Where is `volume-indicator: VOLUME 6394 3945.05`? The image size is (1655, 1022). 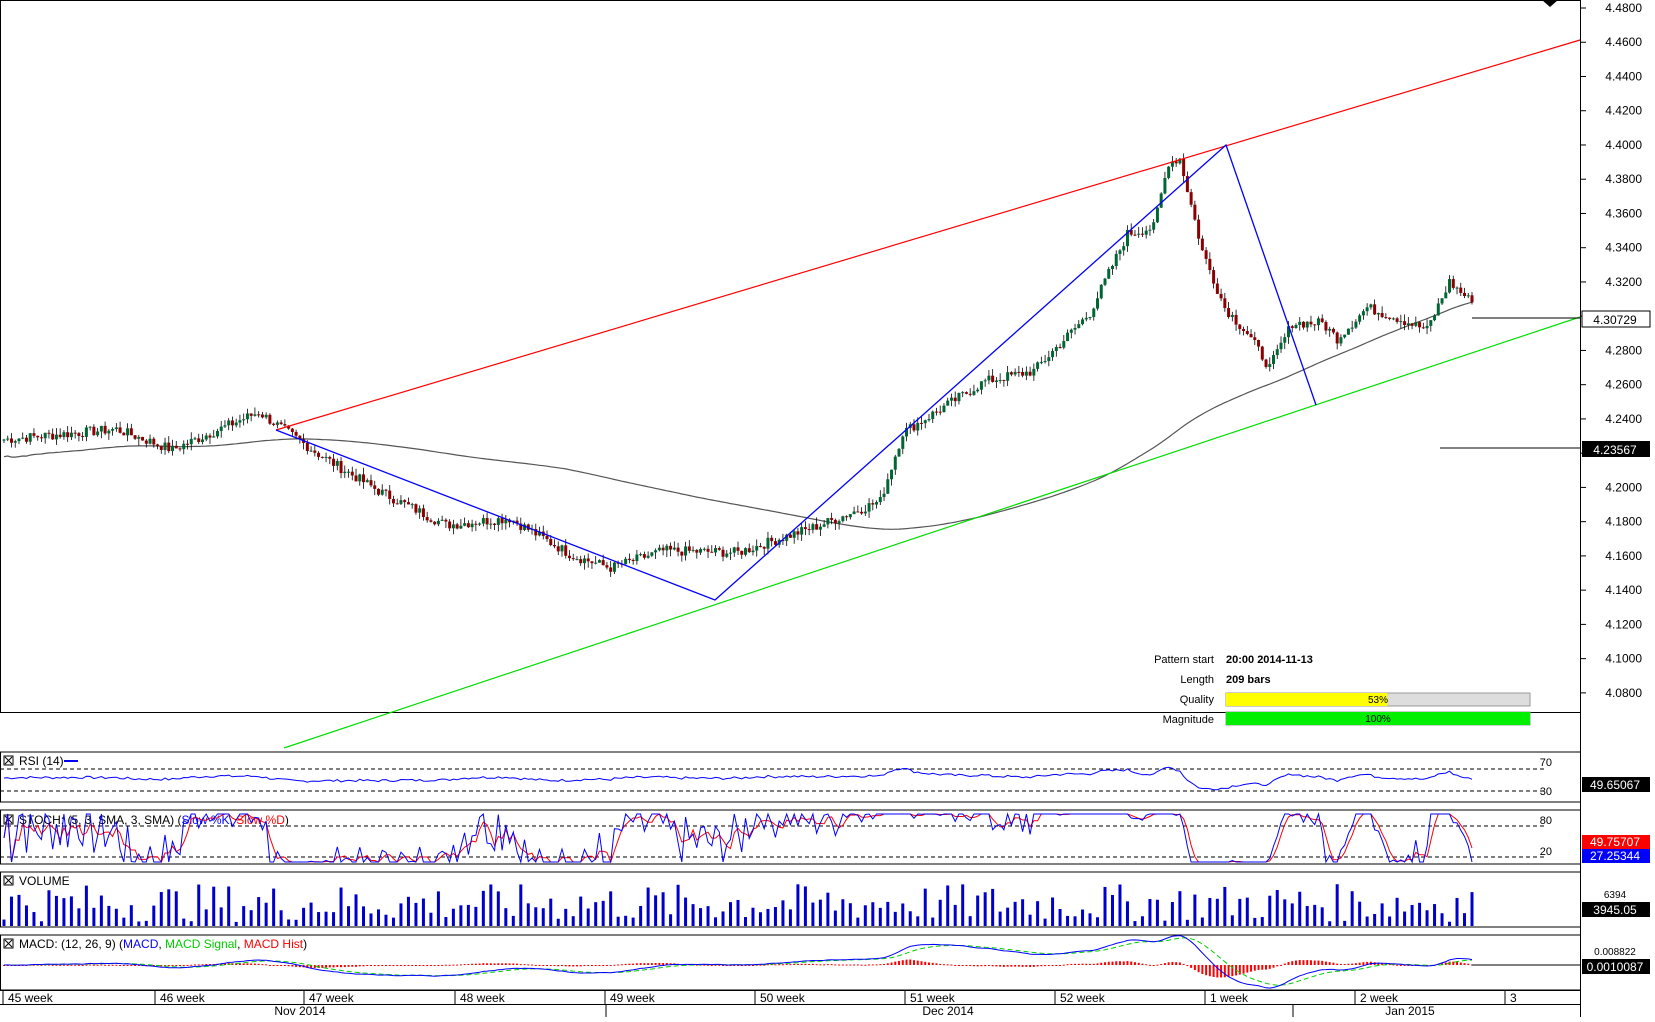 volume-indicator: VOLUME 6394 3945.05 is located at coordinates (826, 900).